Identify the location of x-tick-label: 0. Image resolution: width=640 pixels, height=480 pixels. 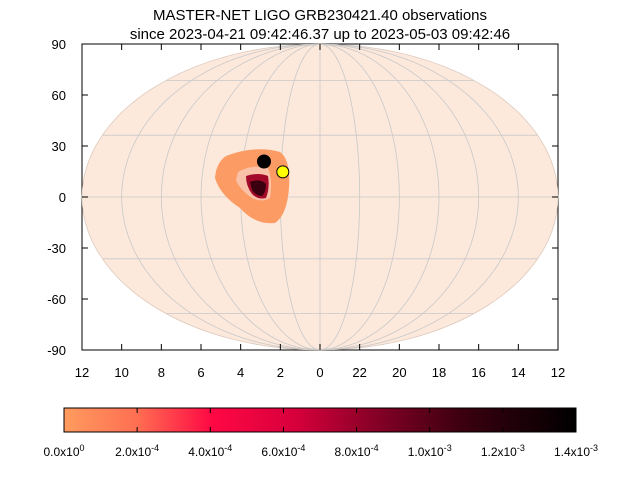
(319, 372).